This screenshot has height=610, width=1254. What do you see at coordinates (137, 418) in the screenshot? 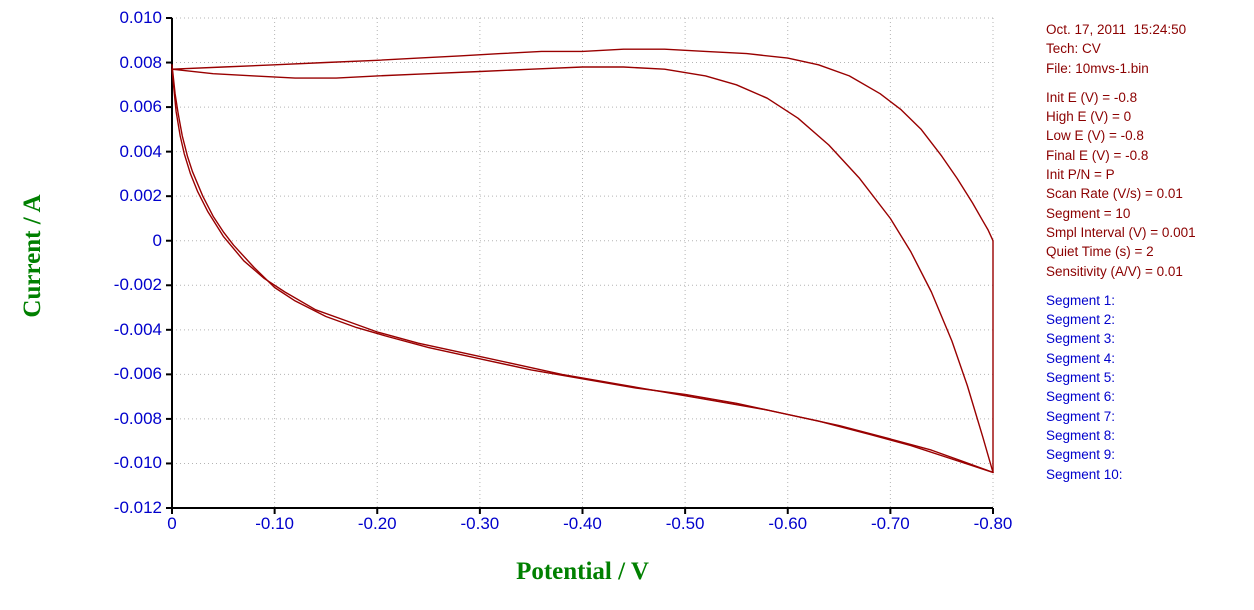
I see `y-tick-label: -0.008` at bounding box center [137, 418].